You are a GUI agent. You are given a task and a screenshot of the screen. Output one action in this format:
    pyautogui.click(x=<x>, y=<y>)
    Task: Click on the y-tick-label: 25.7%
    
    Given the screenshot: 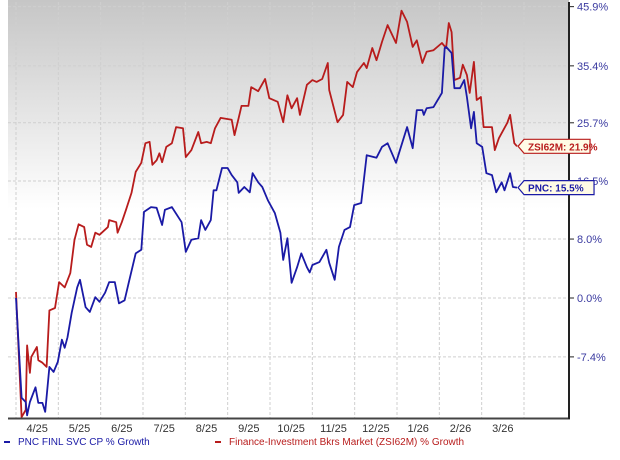 What is the action you would take?
    pyautogui.click(x=592, y=124)
    